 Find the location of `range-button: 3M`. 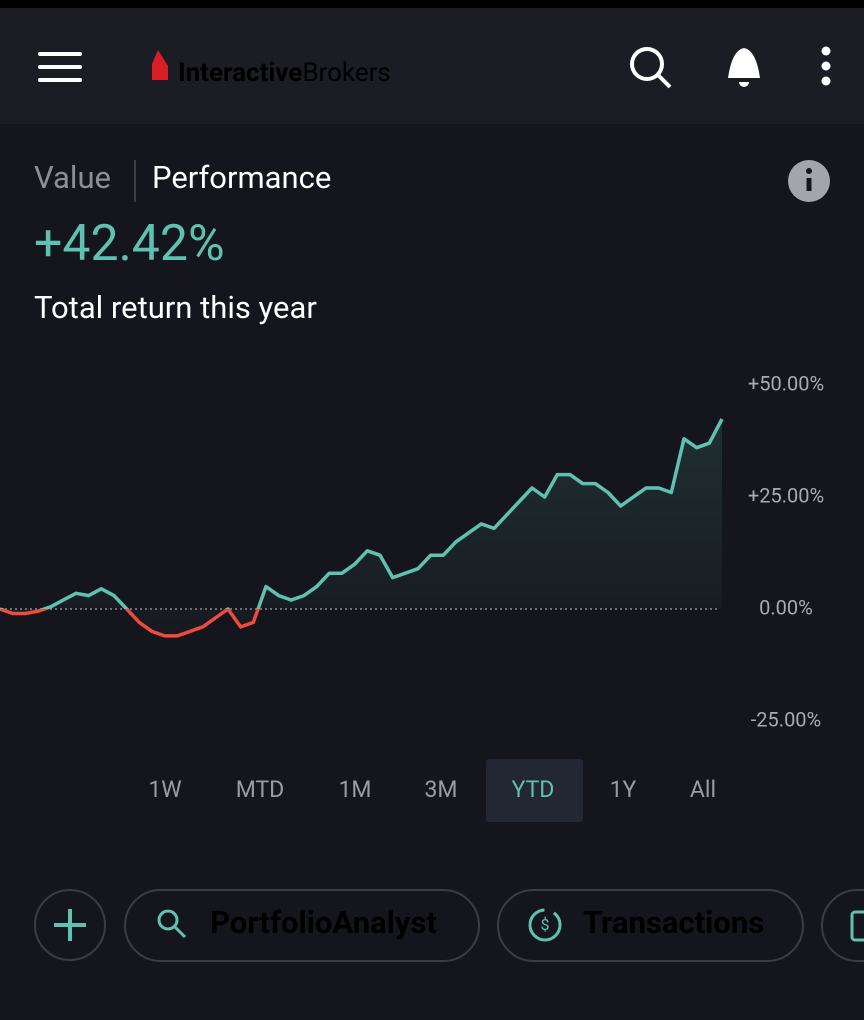

range-button: 3M is located at coordinates (440, 789).